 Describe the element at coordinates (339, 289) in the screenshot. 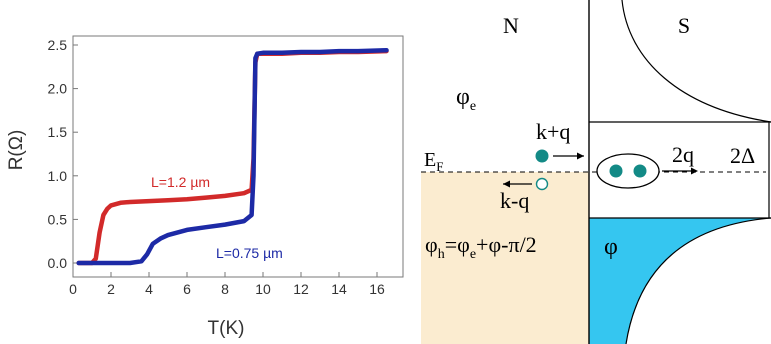

I see `x-tick-label: 14` at that location.